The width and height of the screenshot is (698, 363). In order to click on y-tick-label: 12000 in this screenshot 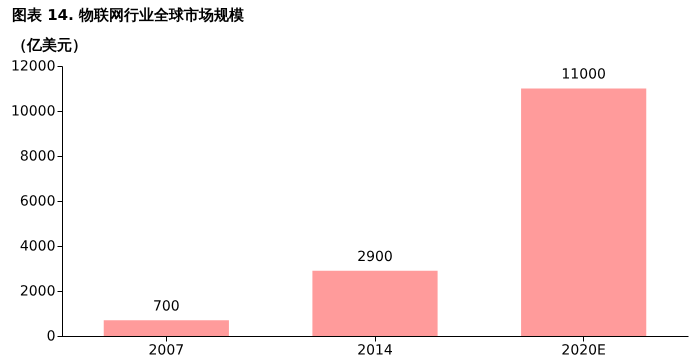, I will do `click(33, 66)`.